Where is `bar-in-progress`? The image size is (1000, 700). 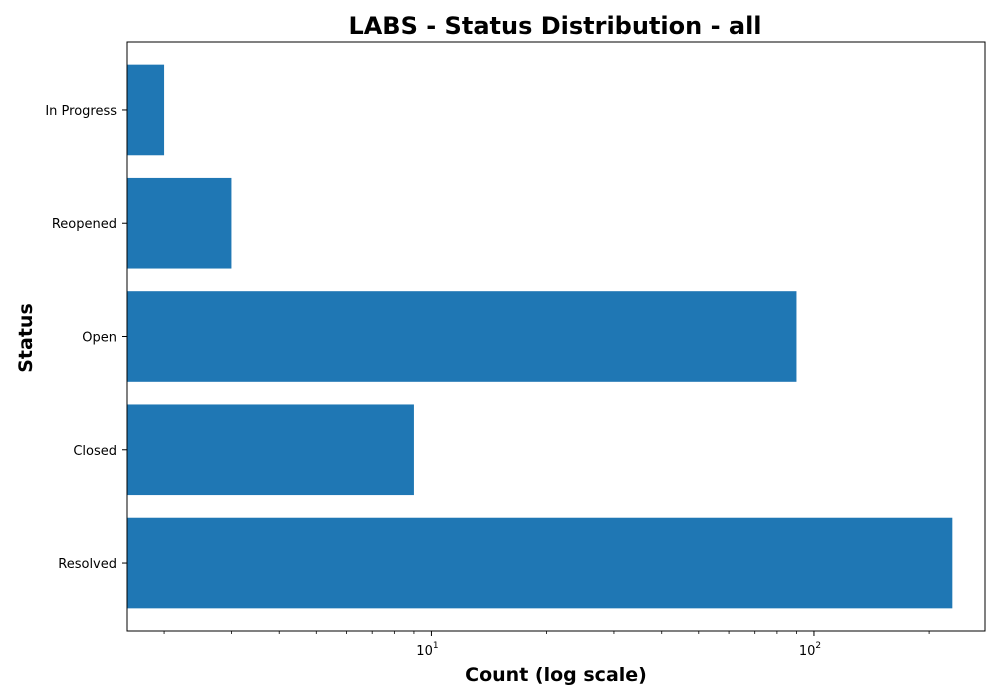
bar-in-progress is located at coordinates (146, 110).